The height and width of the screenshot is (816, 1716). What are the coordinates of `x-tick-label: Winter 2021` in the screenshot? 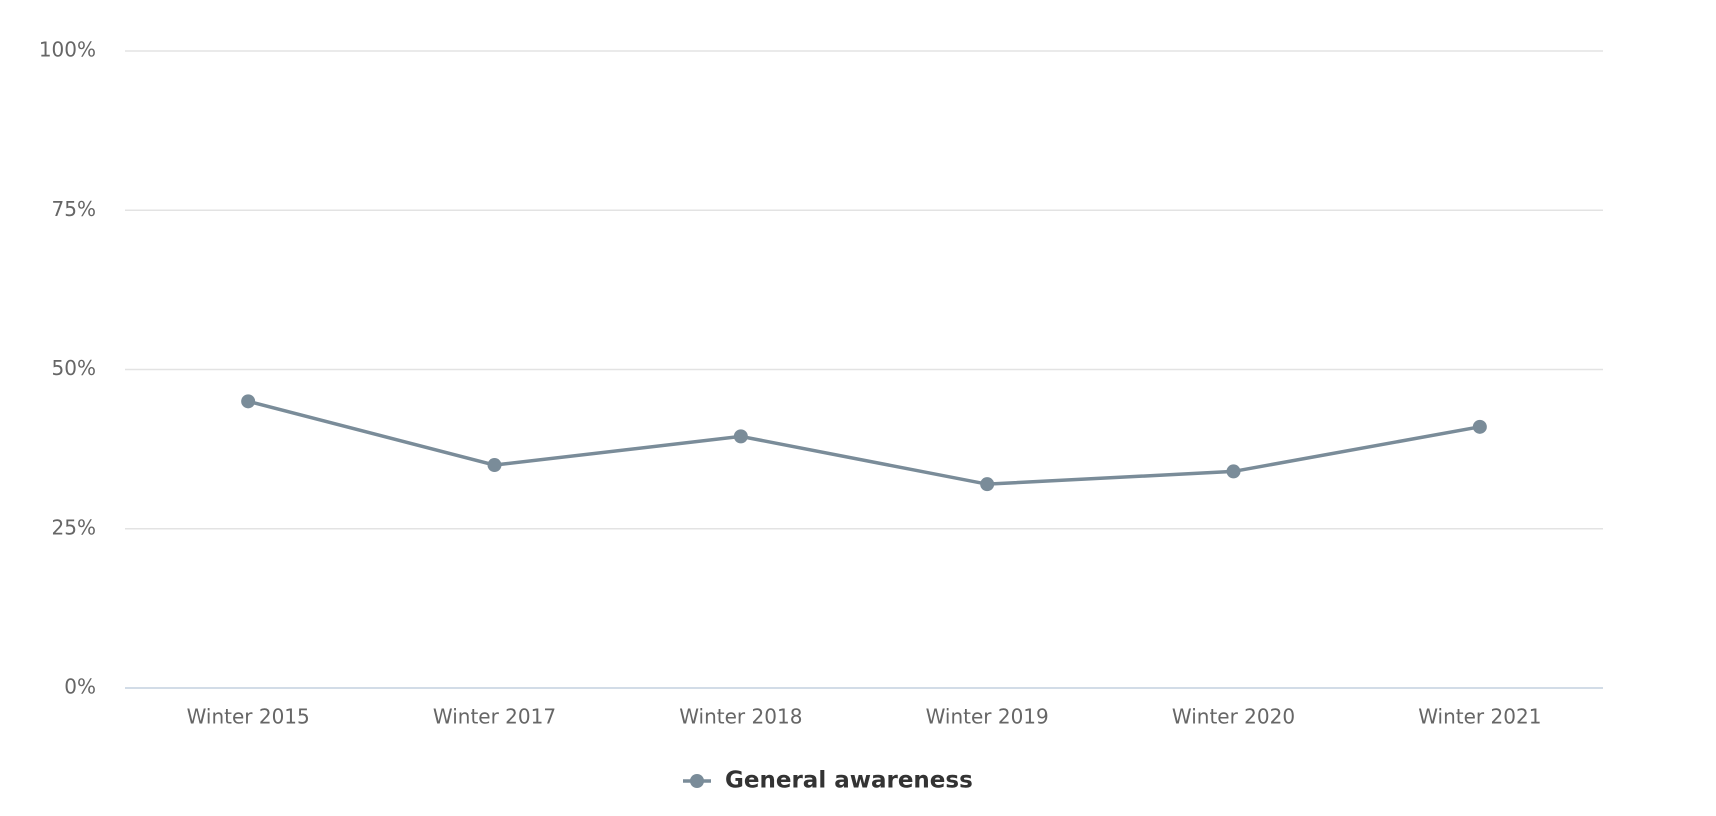 It's located at (1479, 717).